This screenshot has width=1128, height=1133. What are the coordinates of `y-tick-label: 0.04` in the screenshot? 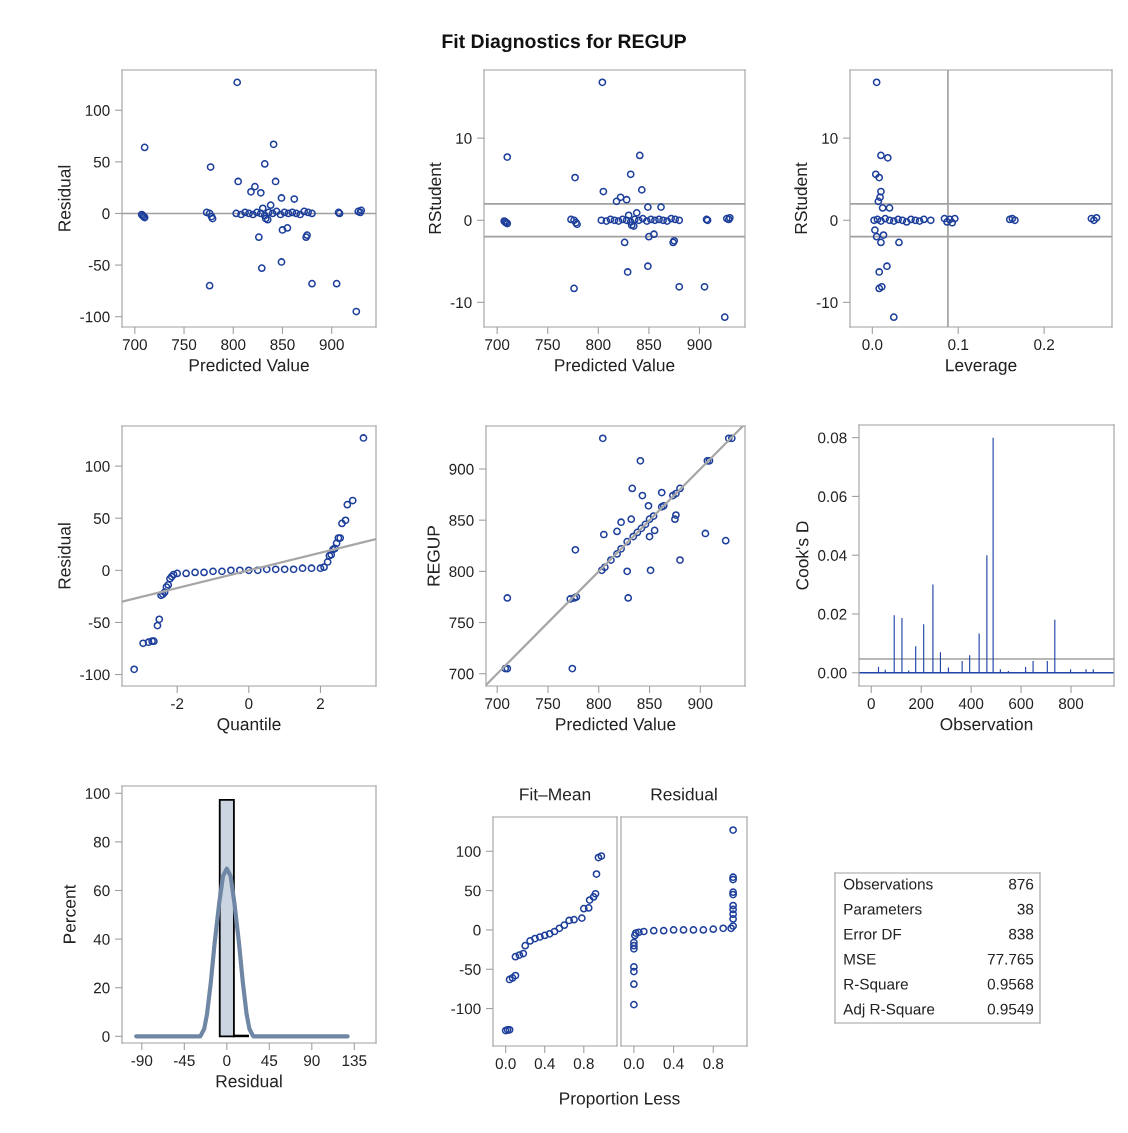 It's located at (832, 555).